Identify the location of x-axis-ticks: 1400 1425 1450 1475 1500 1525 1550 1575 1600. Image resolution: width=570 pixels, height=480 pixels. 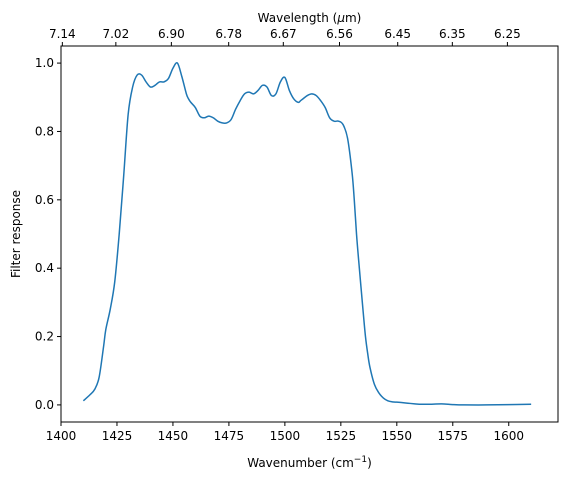
(285, 432).